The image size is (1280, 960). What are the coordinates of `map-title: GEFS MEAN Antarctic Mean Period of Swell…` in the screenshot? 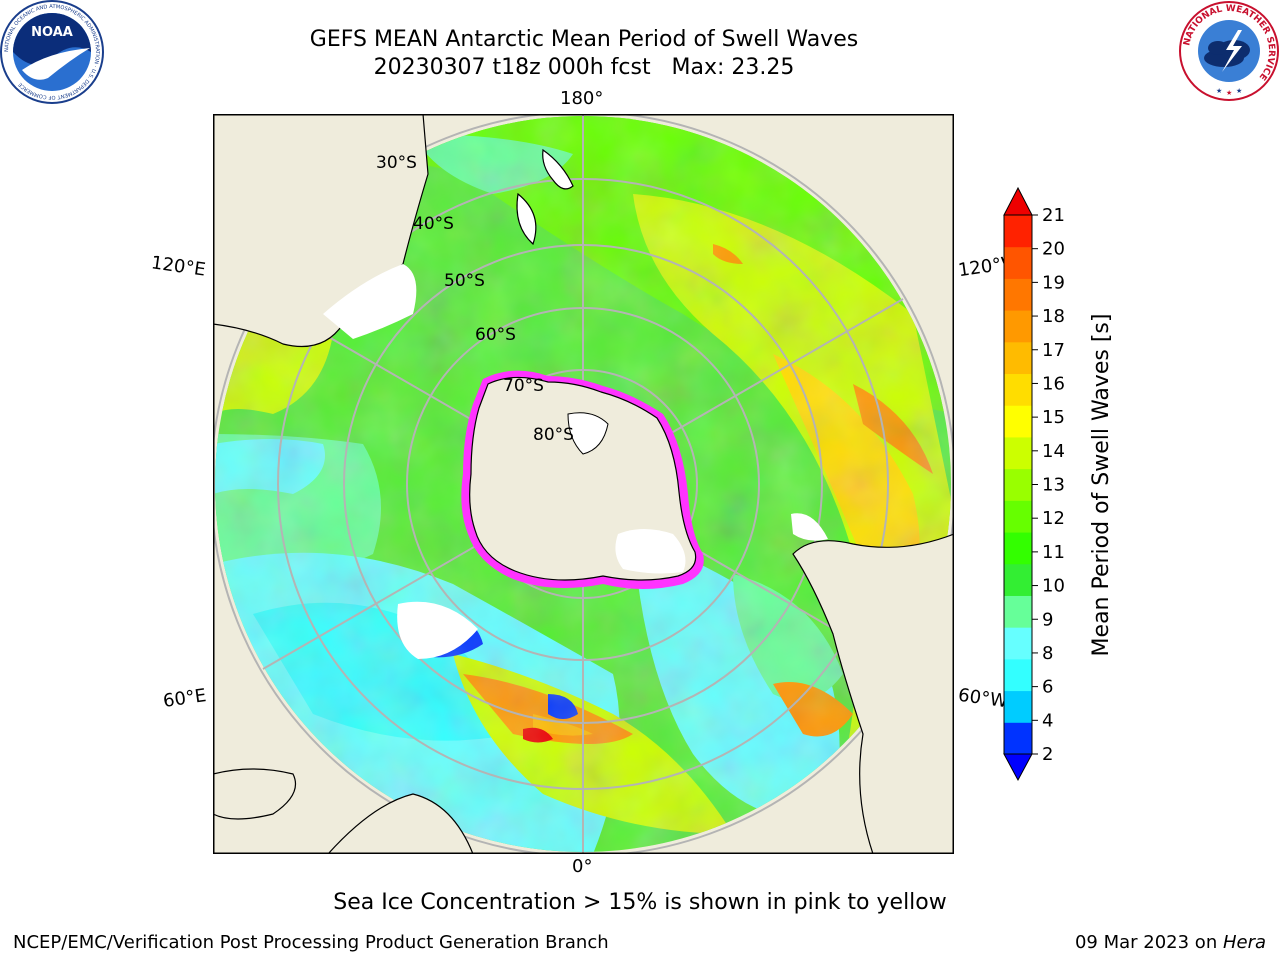 It's located at (584, 39).